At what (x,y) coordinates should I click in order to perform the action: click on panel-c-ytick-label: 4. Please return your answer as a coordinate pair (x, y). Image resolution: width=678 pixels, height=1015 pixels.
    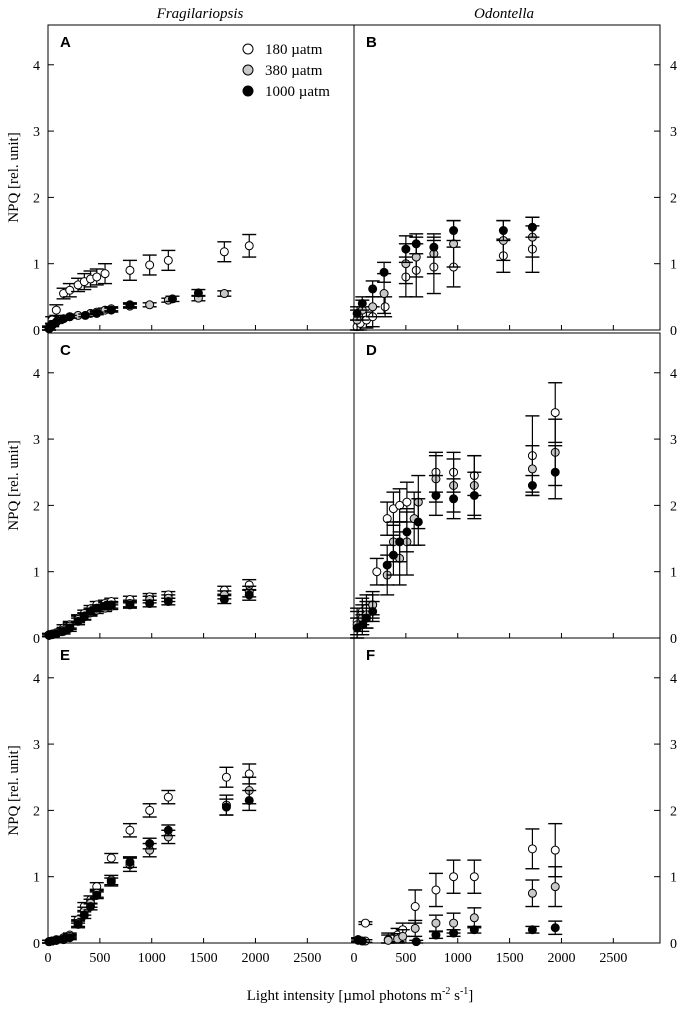
    Looking at the image, I should click on (36, 374).